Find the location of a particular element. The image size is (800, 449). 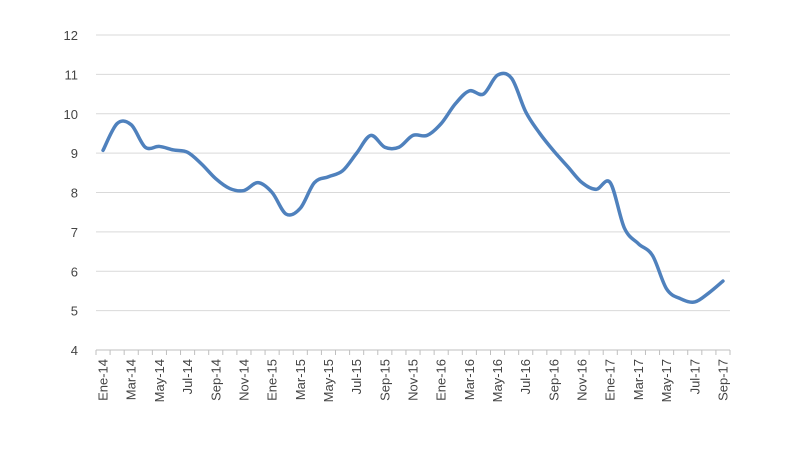

x-tick-label: Sep-16 is located at coordinates (553, 380).